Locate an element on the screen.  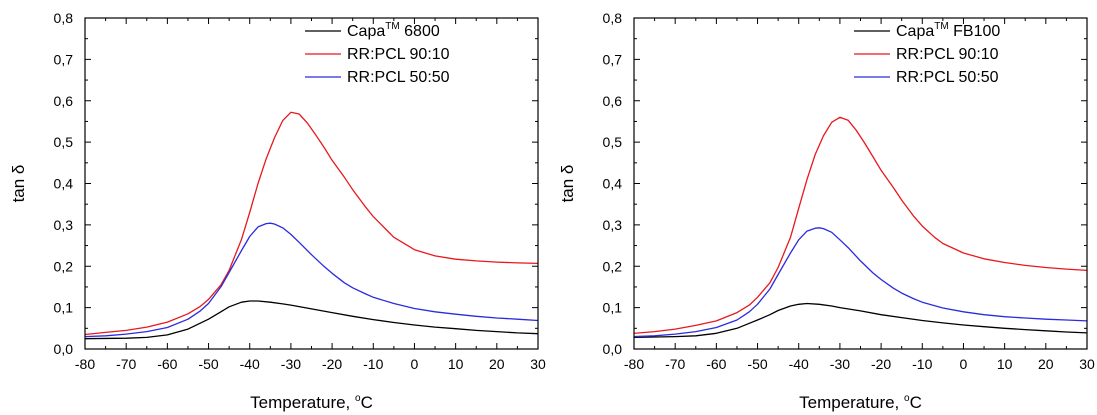
legend-label-end: 6800 is located at coordinates (420, 31).